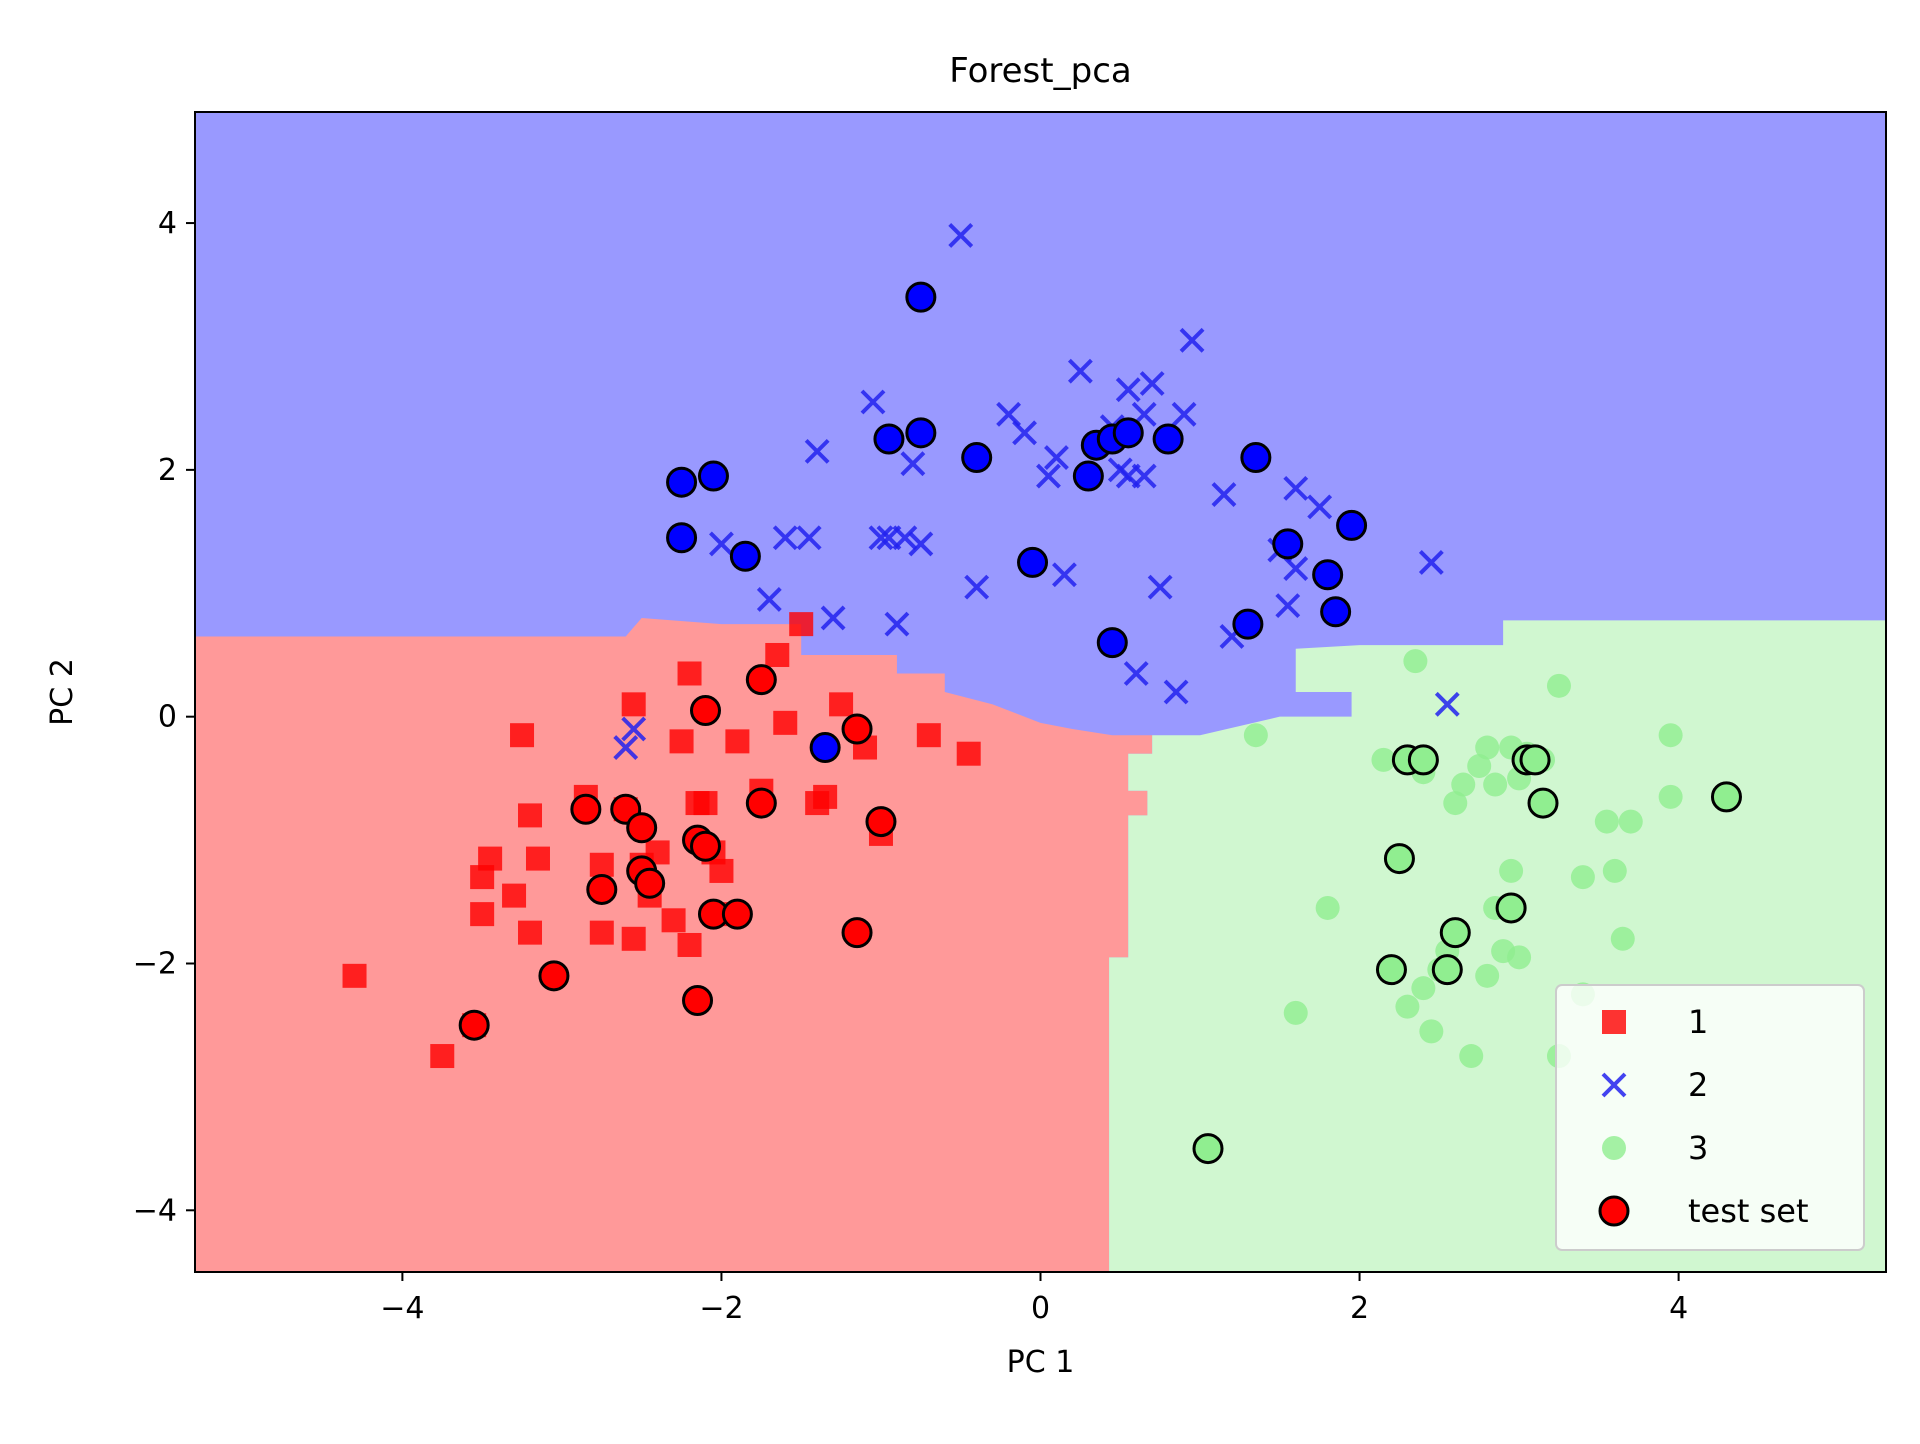  I want to click on legend: 1 2 3 test set, so click(1710, 1117).